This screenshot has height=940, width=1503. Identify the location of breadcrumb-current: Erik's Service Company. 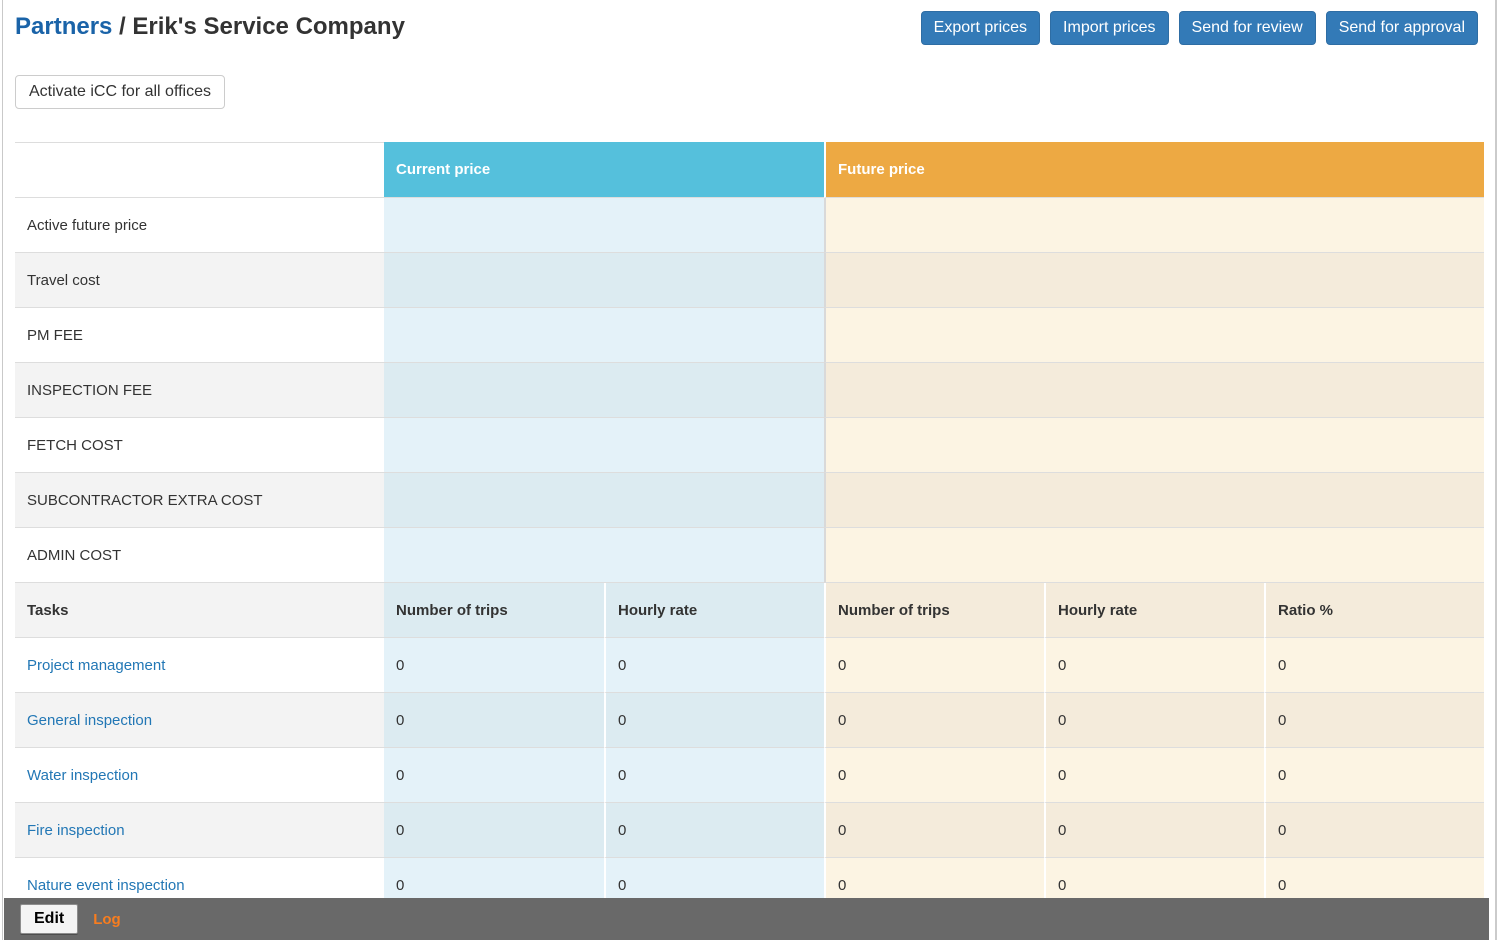
(268, 26).